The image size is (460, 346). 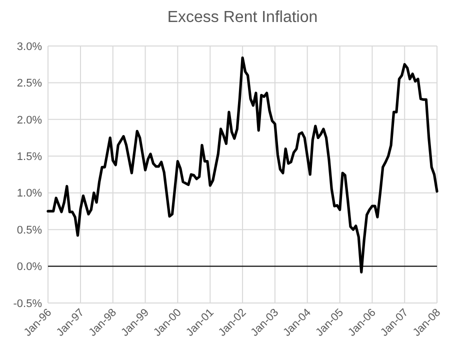 What do you see at coordinates (29, 84) in the screenshot?
I see `y-tick-label: 2.5%` at bounding box center [29, 84].